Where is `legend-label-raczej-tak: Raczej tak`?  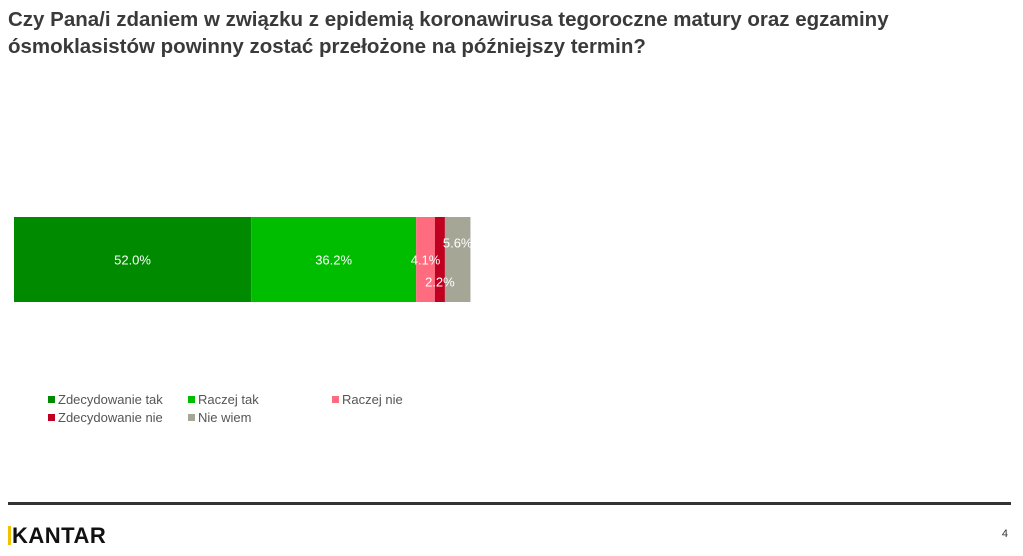
legend-label-raczej-tak: Raczej tak is located at coordinates (228, 399).